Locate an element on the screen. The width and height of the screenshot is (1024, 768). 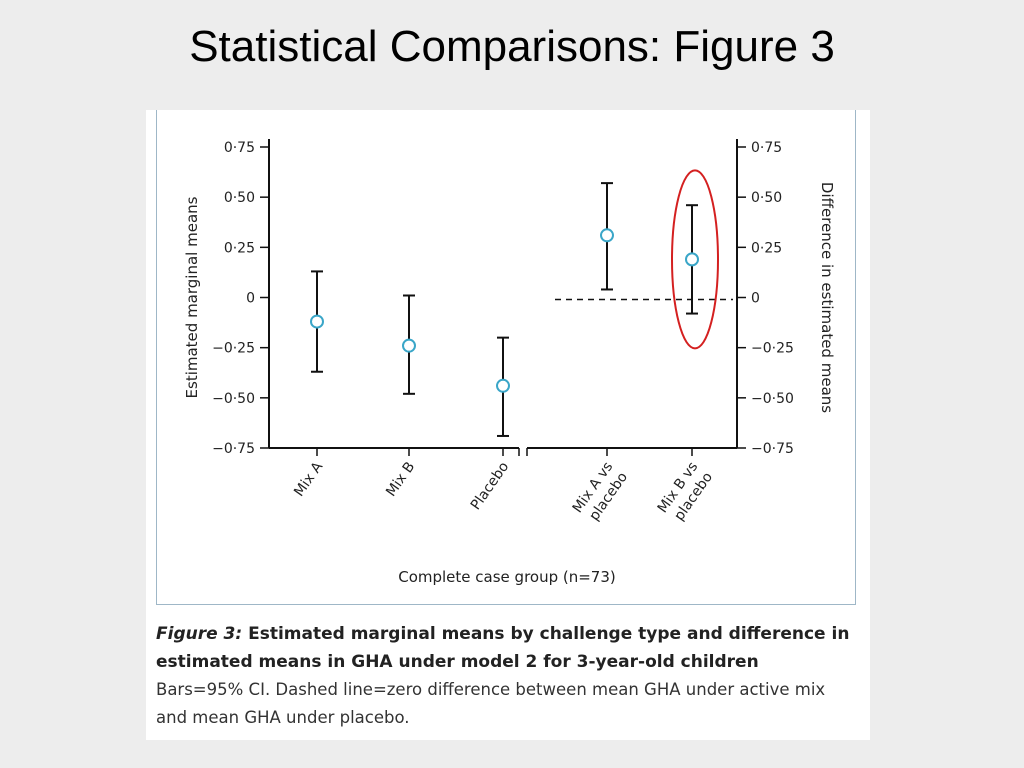
right-y-tick-label: 0·50 is located at coordinates (766, 198).